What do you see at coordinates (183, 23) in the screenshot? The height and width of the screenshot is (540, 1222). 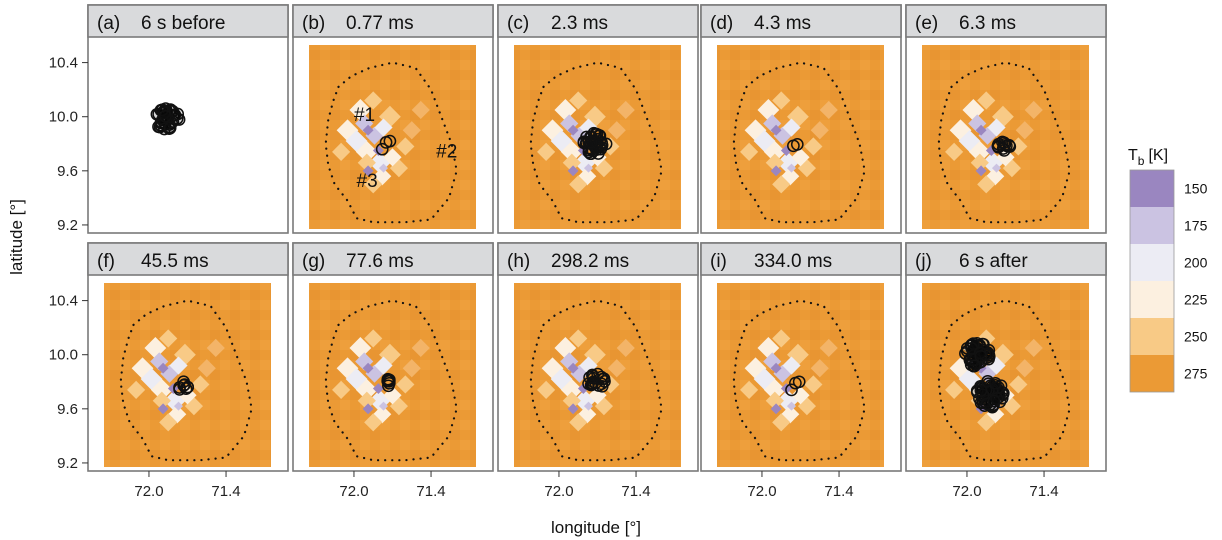 I see `panel-label: 6 s before` at bounding box center [183, 23].